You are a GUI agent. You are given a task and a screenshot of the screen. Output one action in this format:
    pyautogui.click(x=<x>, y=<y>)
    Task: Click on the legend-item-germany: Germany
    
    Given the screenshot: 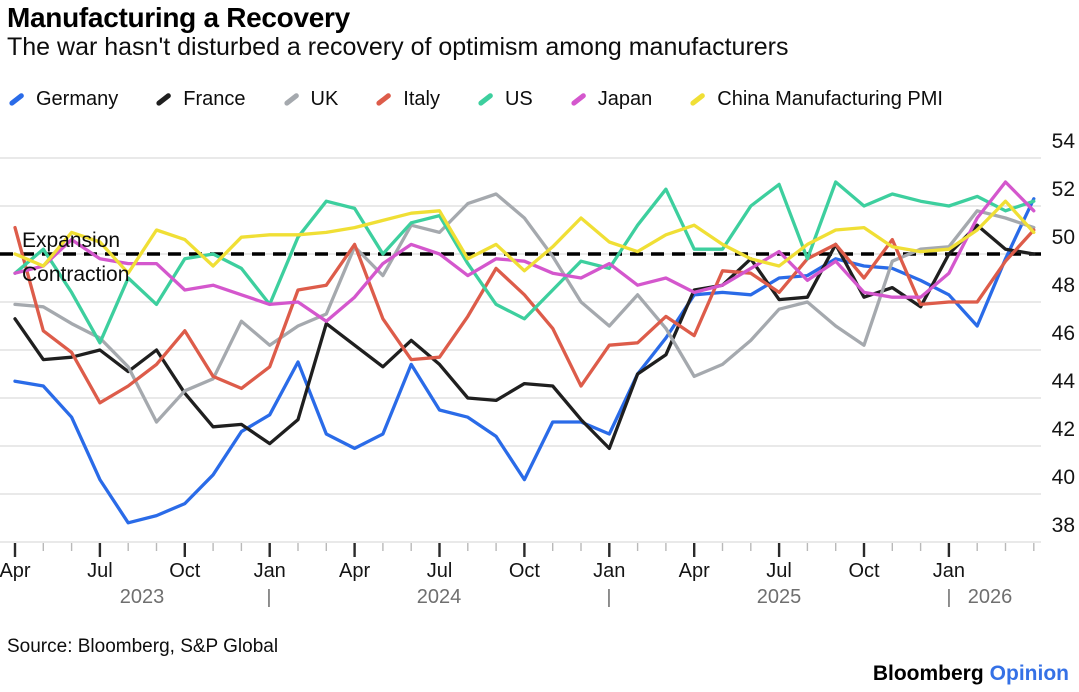 What is the action you would take?
    pyautogui.click(x=63, y=99)
    